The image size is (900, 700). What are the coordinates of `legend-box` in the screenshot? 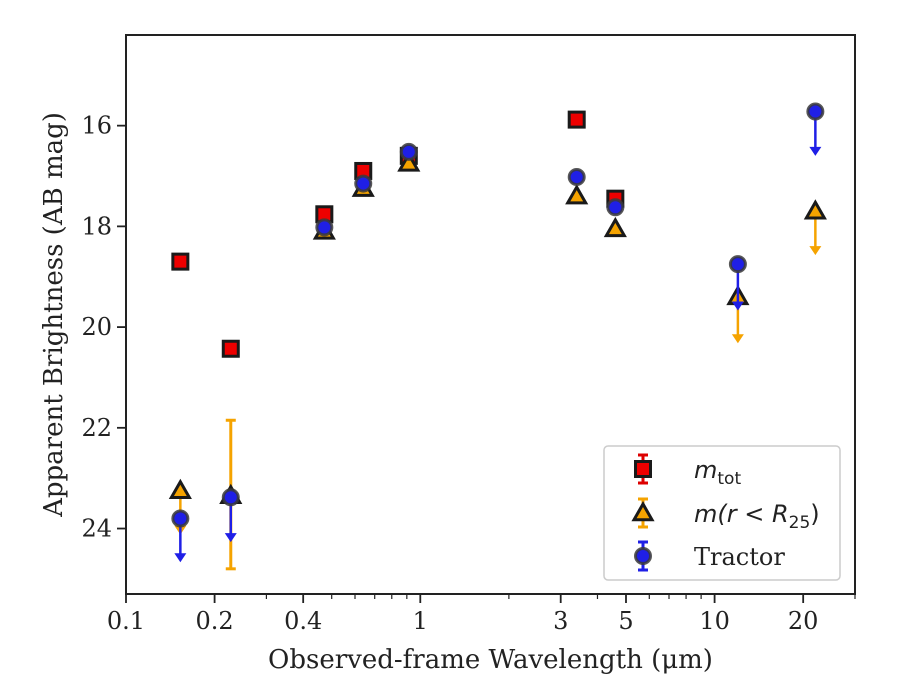 It's located at (722, 513).